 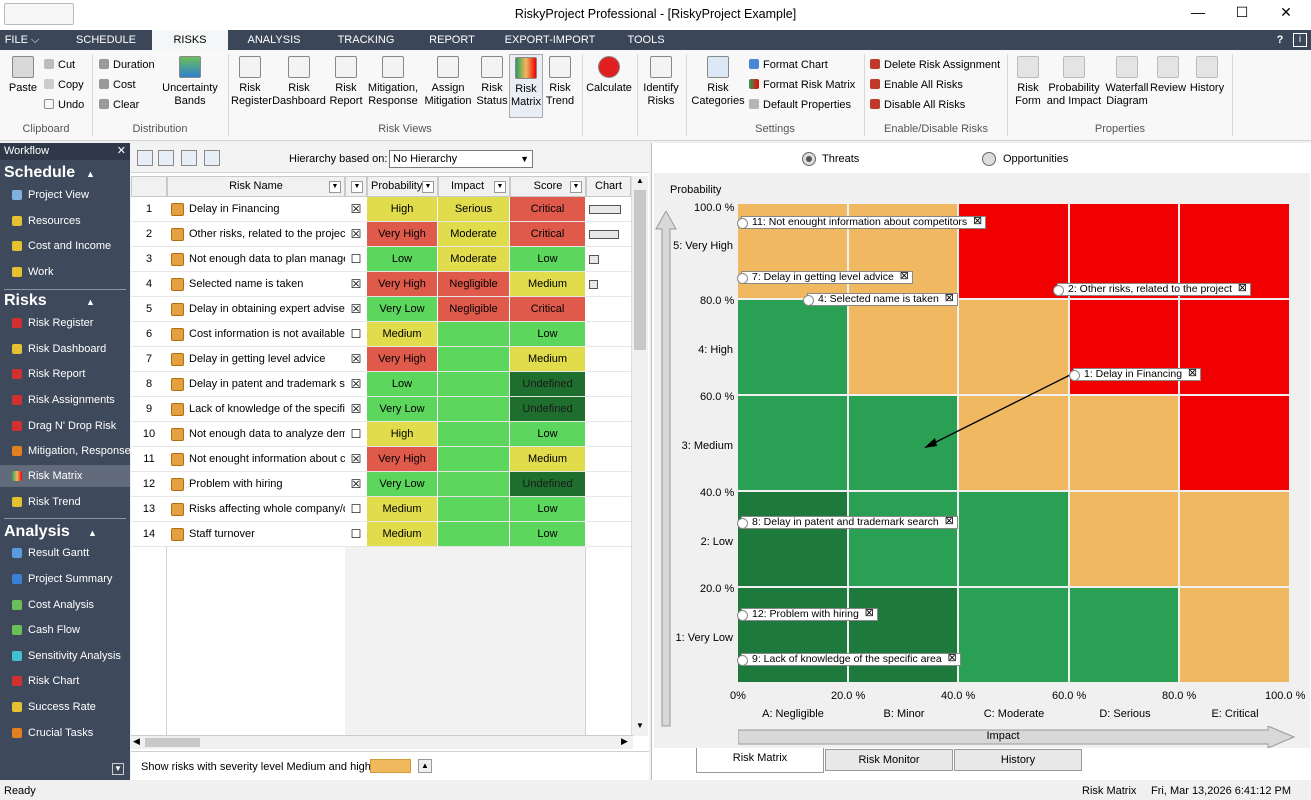 What do you see at coordinates (461, 159) in the screenshot?
I see `hierarchy-select: No Hierarchy` at bounding box center [461, 159].